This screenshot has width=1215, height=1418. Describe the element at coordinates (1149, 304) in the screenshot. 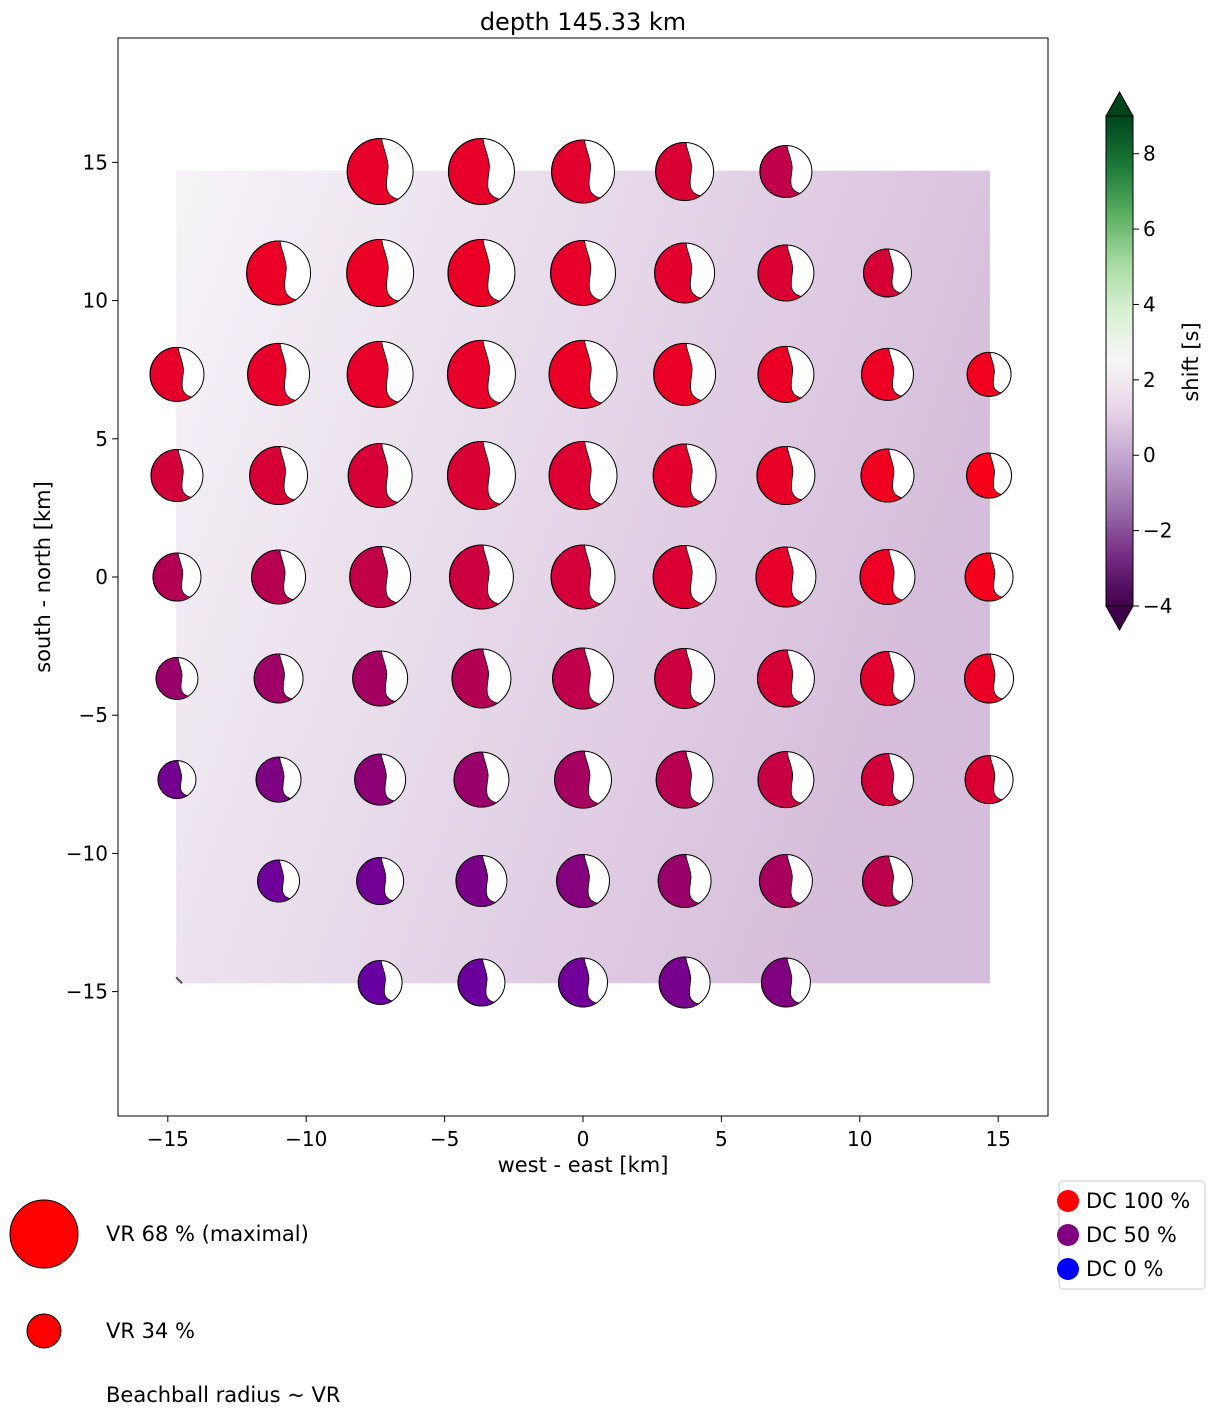

I see `colorbar-tick-label: 4` at that location.